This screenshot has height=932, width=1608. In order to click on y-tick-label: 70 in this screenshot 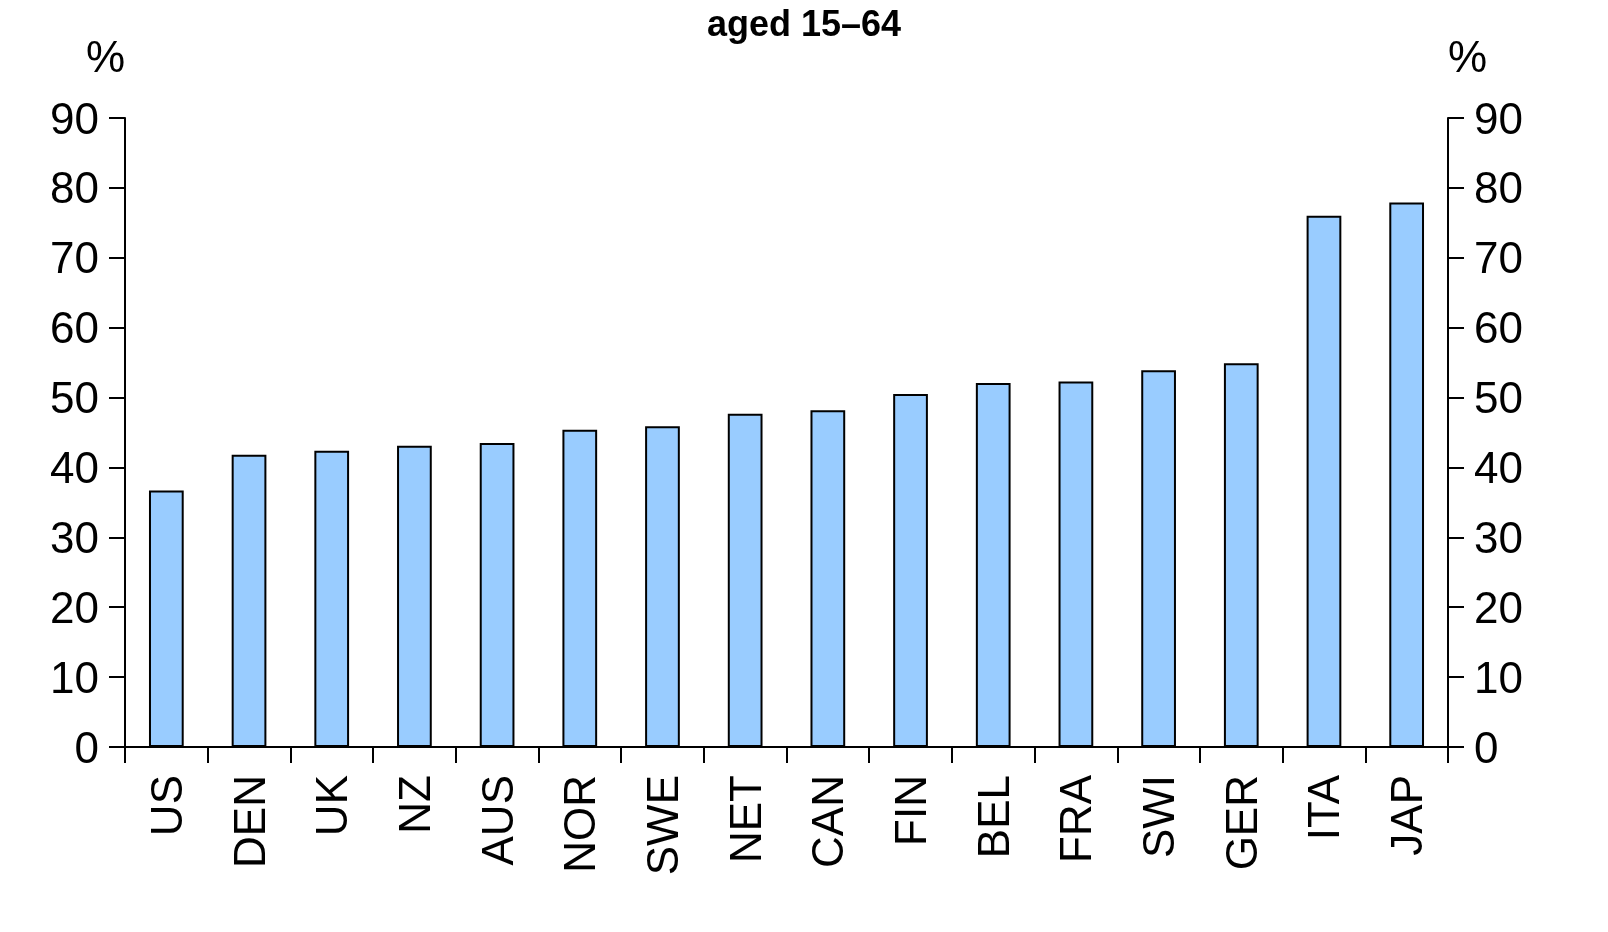, I will do `click(74, 258)`.